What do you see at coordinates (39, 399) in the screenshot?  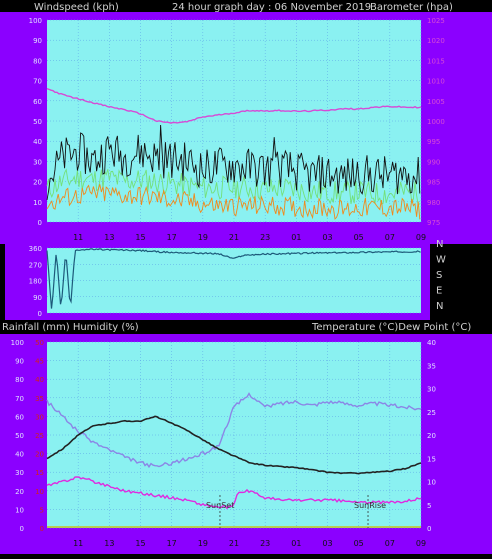 I see `rain-tick-label: 35` at bounding box center [39, 399].